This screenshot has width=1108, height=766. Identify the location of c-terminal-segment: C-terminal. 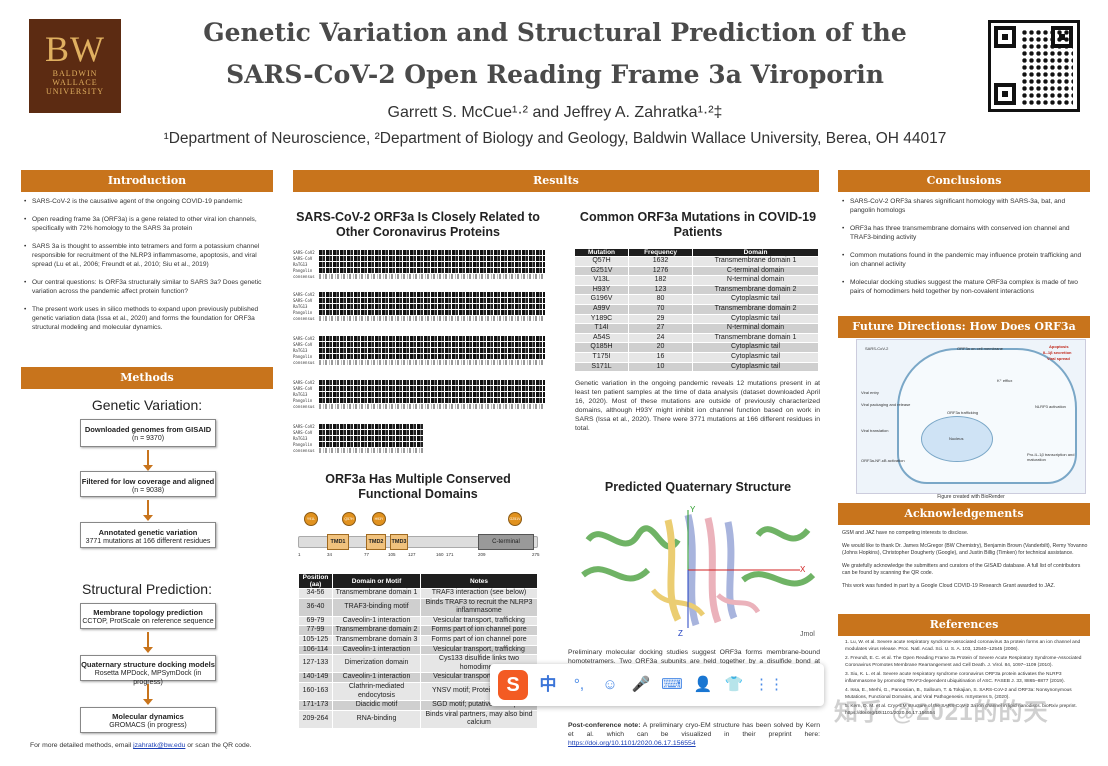
(506, 542).